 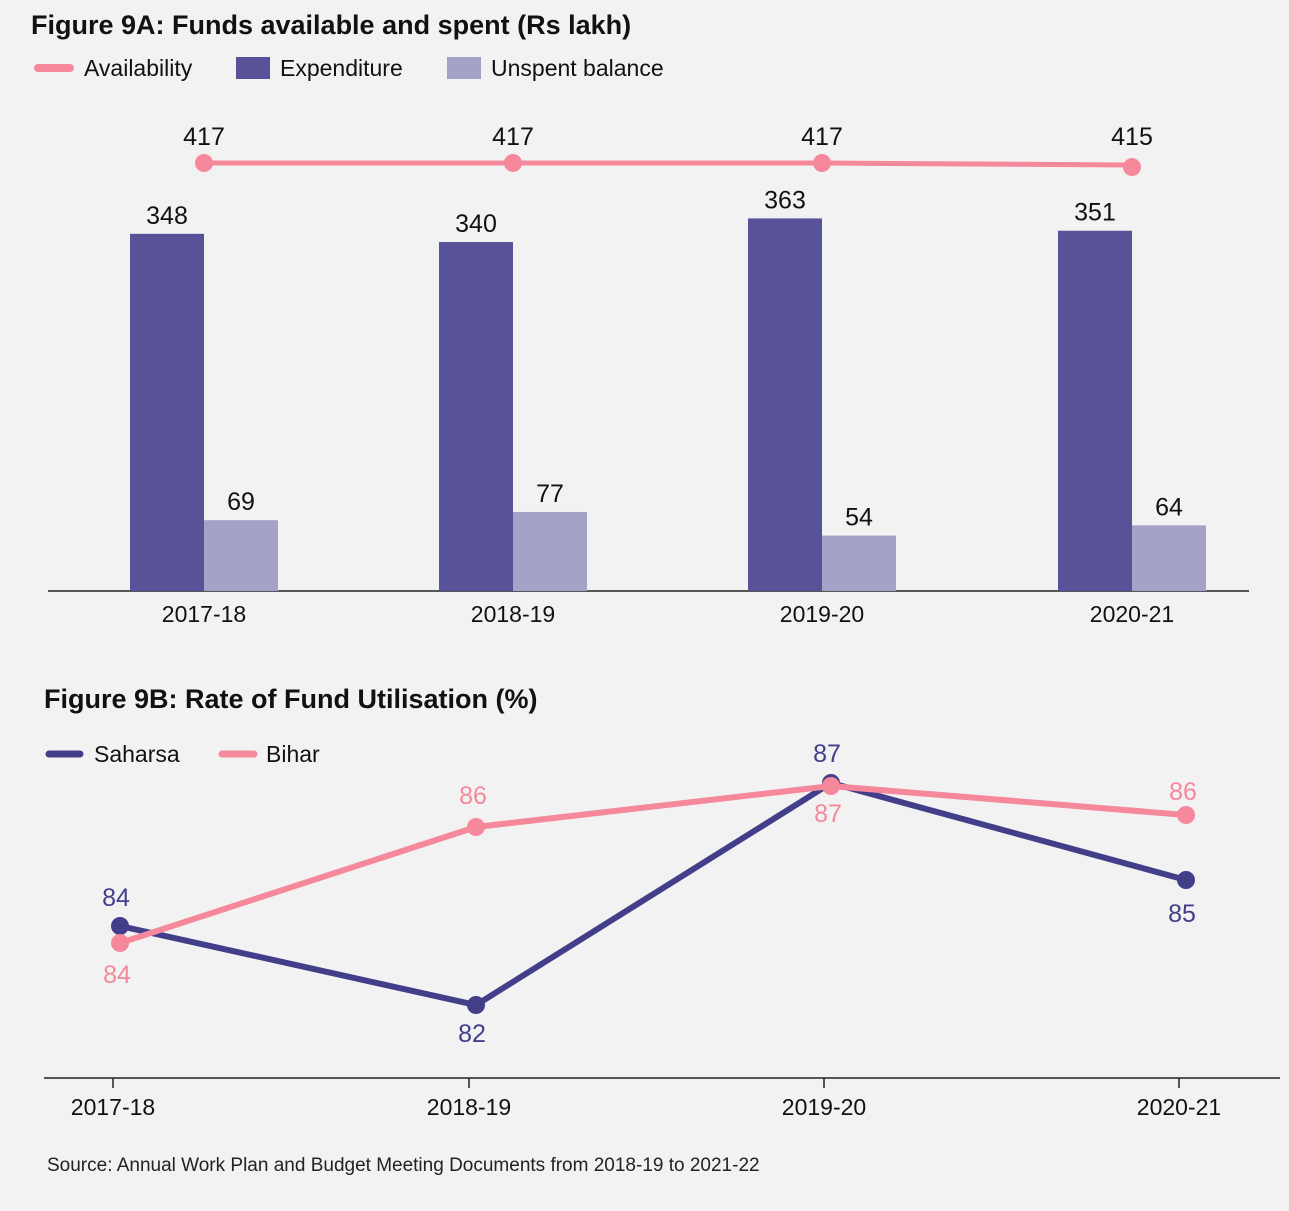 What do you see at coordinates (182, 754) in the screenshot?
I see `figure-9b-legend: Saharsa Bihar` at bounding box center [182, 754].